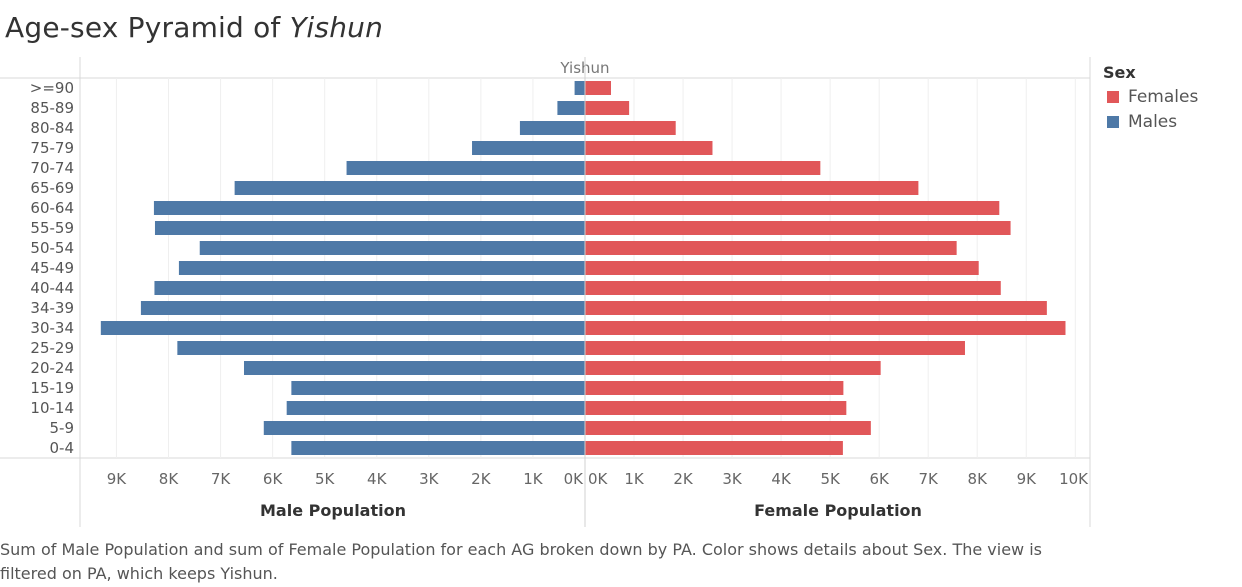  Describe the element at coordinates (838, 510) in the screenshot. I see `female-axis-title: Female Population` at that location.